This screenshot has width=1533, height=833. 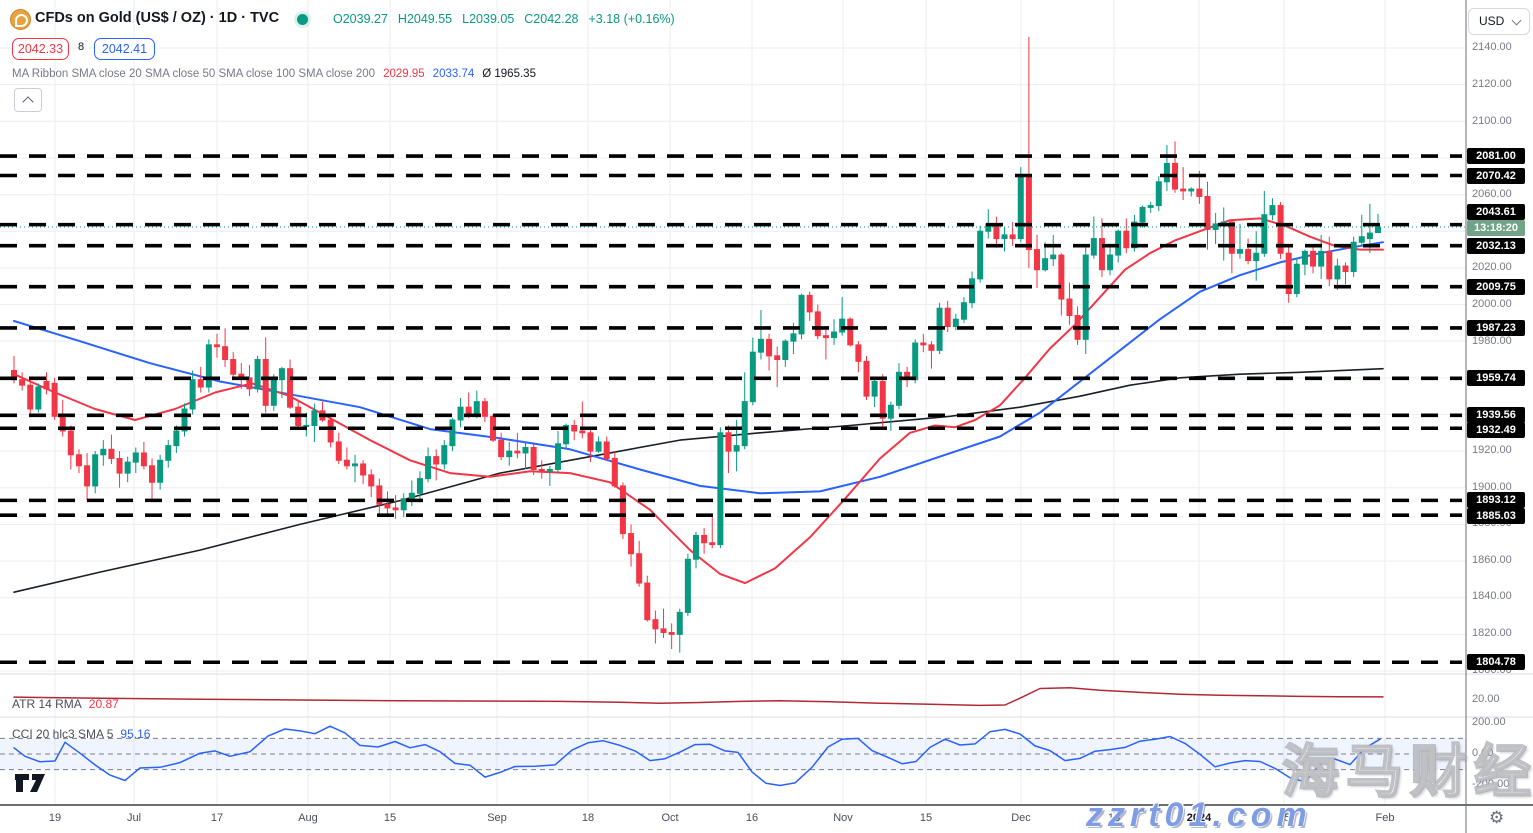 What do you see at coordinates (124, 49) in the screenshot?
I see `buy-ask-button: 2042.41` at bounding box center [124, 49].